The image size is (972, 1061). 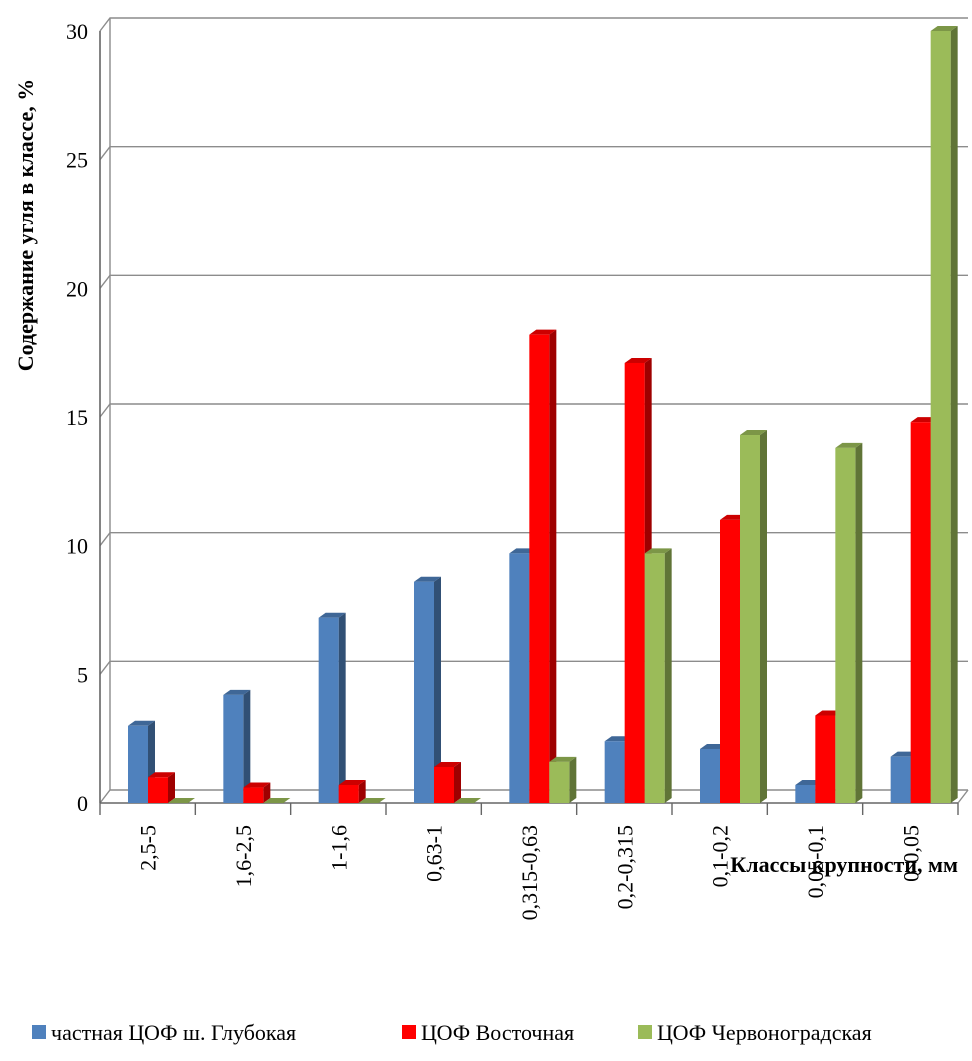 I want to click on y-tick-label: 5, so click(x=82, y=674).